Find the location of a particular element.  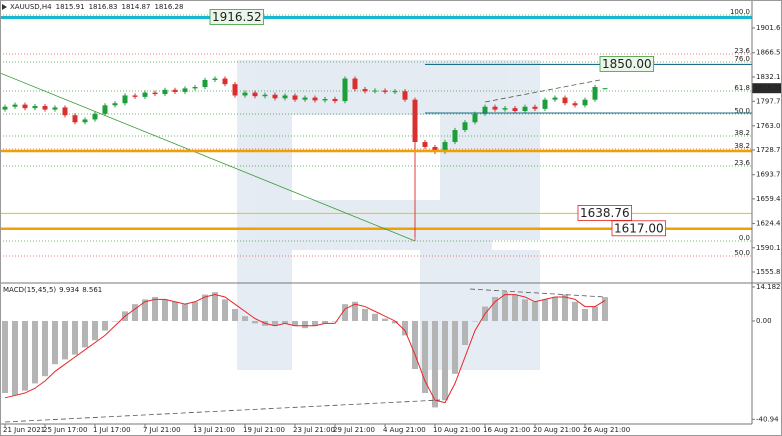

level-label: 1638.76 is located at coordinates (605, 213).